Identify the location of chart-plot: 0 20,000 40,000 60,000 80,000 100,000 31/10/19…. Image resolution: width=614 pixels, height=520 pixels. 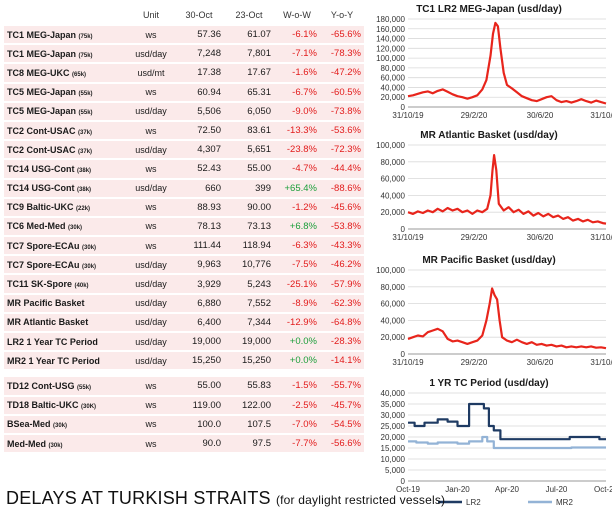
(495, 316).